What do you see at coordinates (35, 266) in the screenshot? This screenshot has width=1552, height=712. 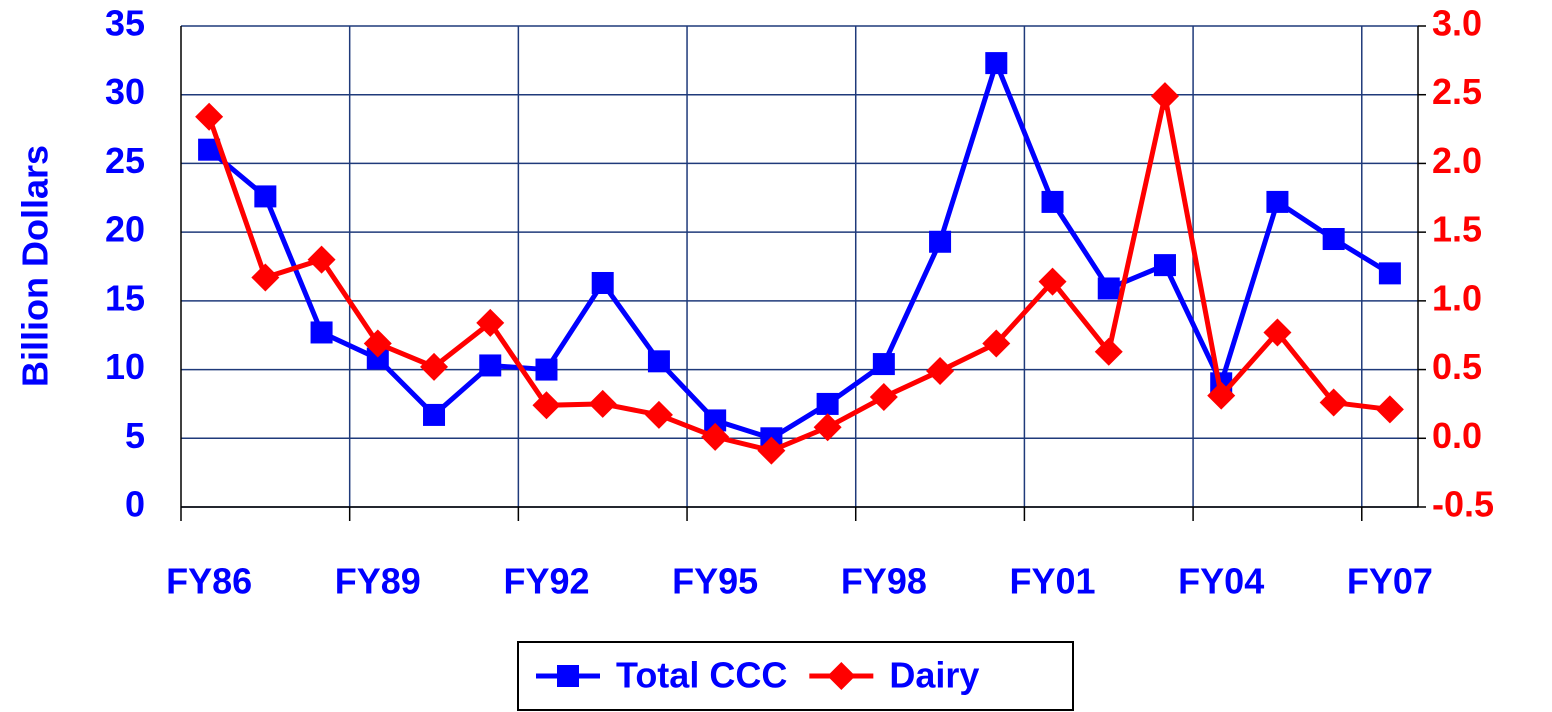 I see `y-axis-label: Billion Dollars` at bounding box center [35, 266].